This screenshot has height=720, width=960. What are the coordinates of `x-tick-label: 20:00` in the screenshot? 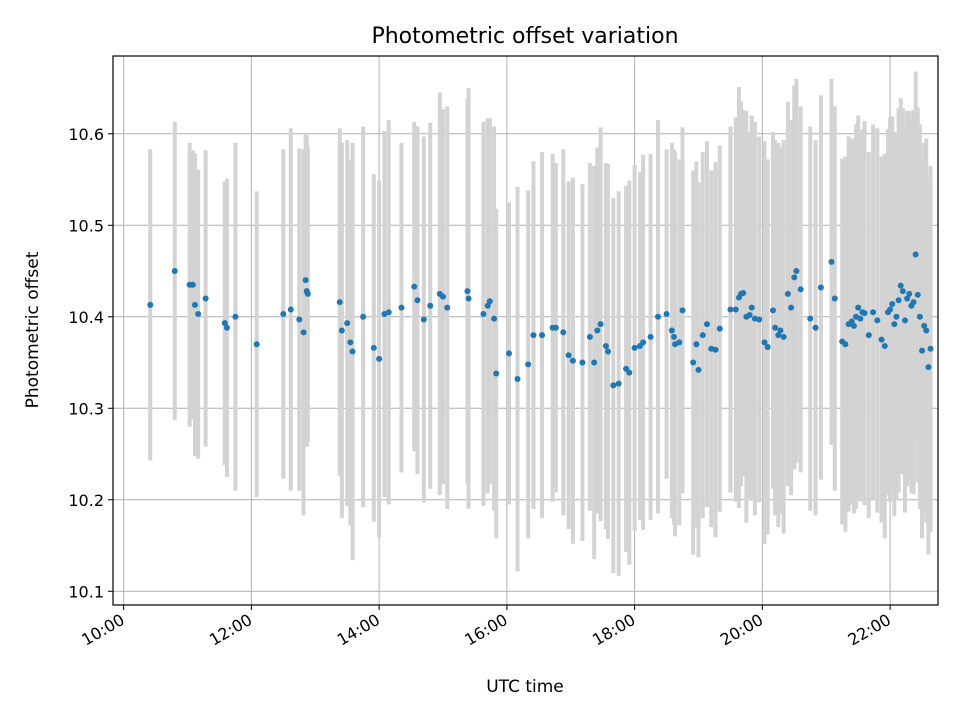 It's located at (741, 630).